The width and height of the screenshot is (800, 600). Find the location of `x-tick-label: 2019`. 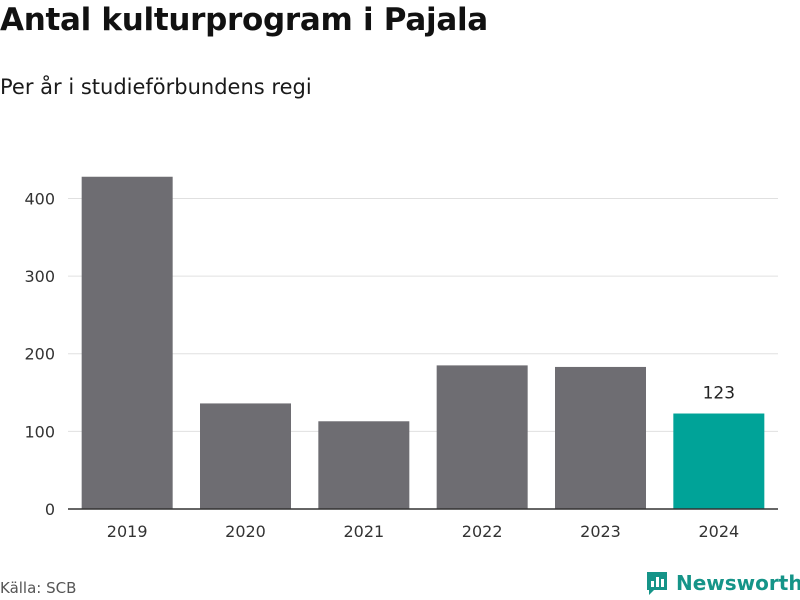

x-tick-label: 2019 is located at coordinates (127, 531).